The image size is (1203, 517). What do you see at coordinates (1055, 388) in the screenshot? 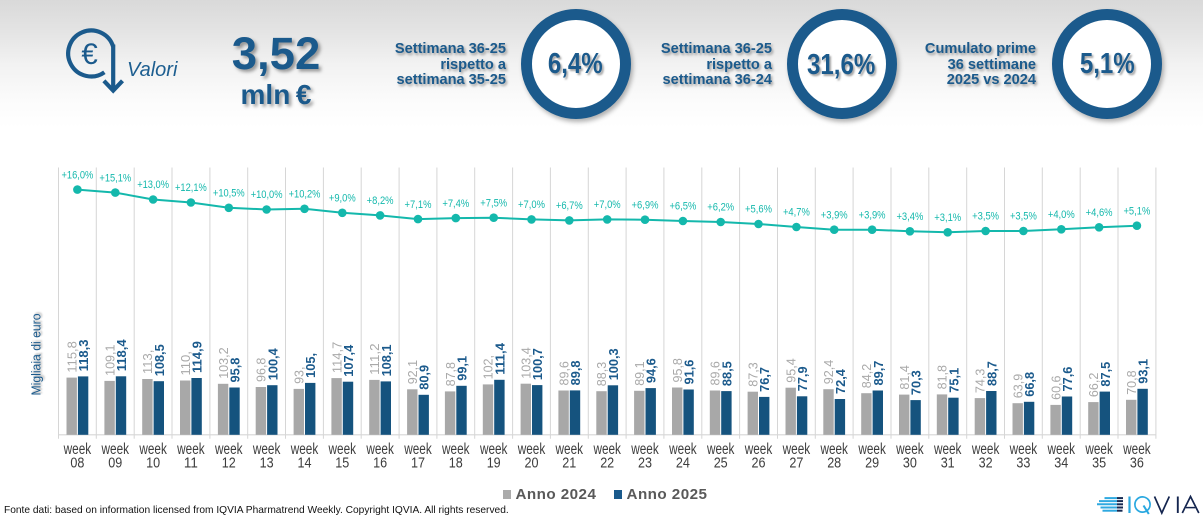
I see `svg-text: 60,6` at bounding box center [1055, 388].